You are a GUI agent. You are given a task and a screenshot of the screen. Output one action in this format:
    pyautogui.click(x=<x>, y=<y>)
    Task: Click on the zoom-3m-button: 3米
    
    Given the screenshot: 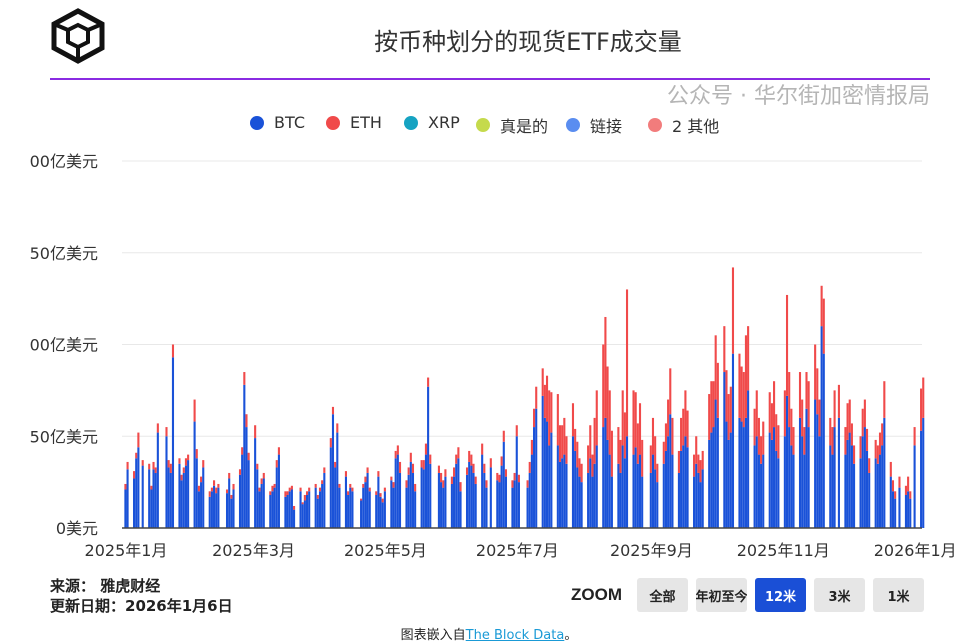 What is the action you would take?
    pyautogui.click(x=839, y=595)
    